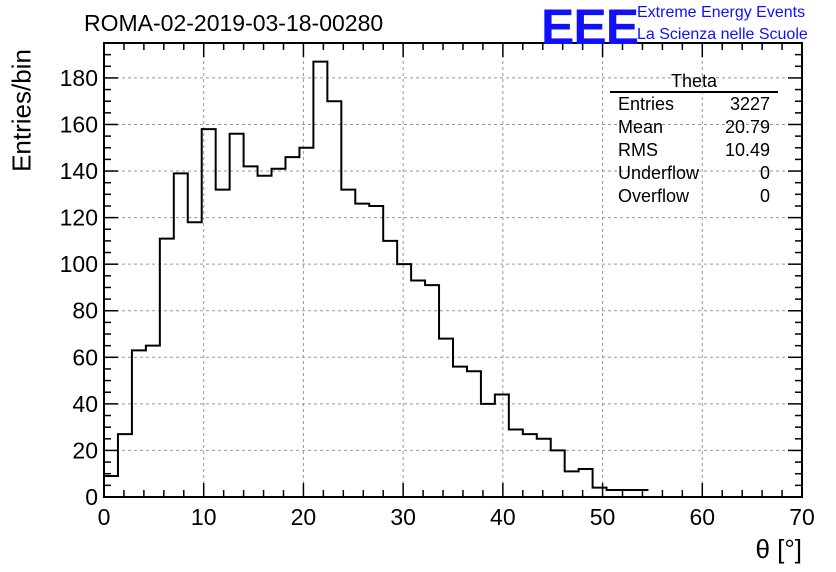 This screenshot has width=836, height=572. Describe the element at coordinates (403, 517) in the screenshot. I see `x-tick-label: 30` at that location.